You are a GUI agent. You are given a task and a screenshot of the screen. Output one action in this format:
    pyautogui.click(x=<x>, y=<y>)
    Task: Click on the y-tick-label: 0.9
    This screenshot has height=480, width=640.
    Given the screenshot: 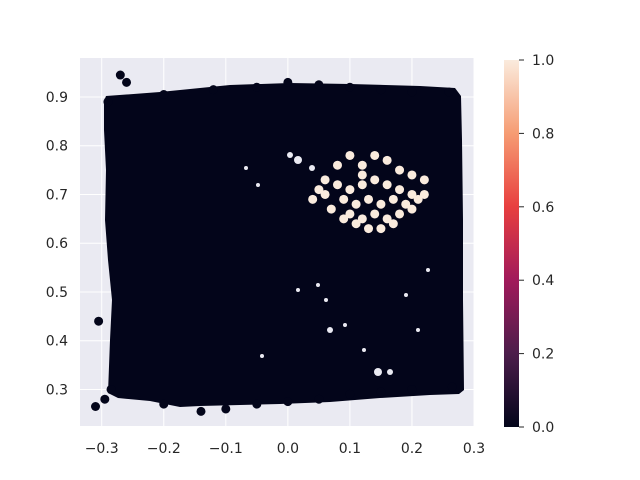 What is the action you would take?
    pyautogui.click(x=57, y=98)
    